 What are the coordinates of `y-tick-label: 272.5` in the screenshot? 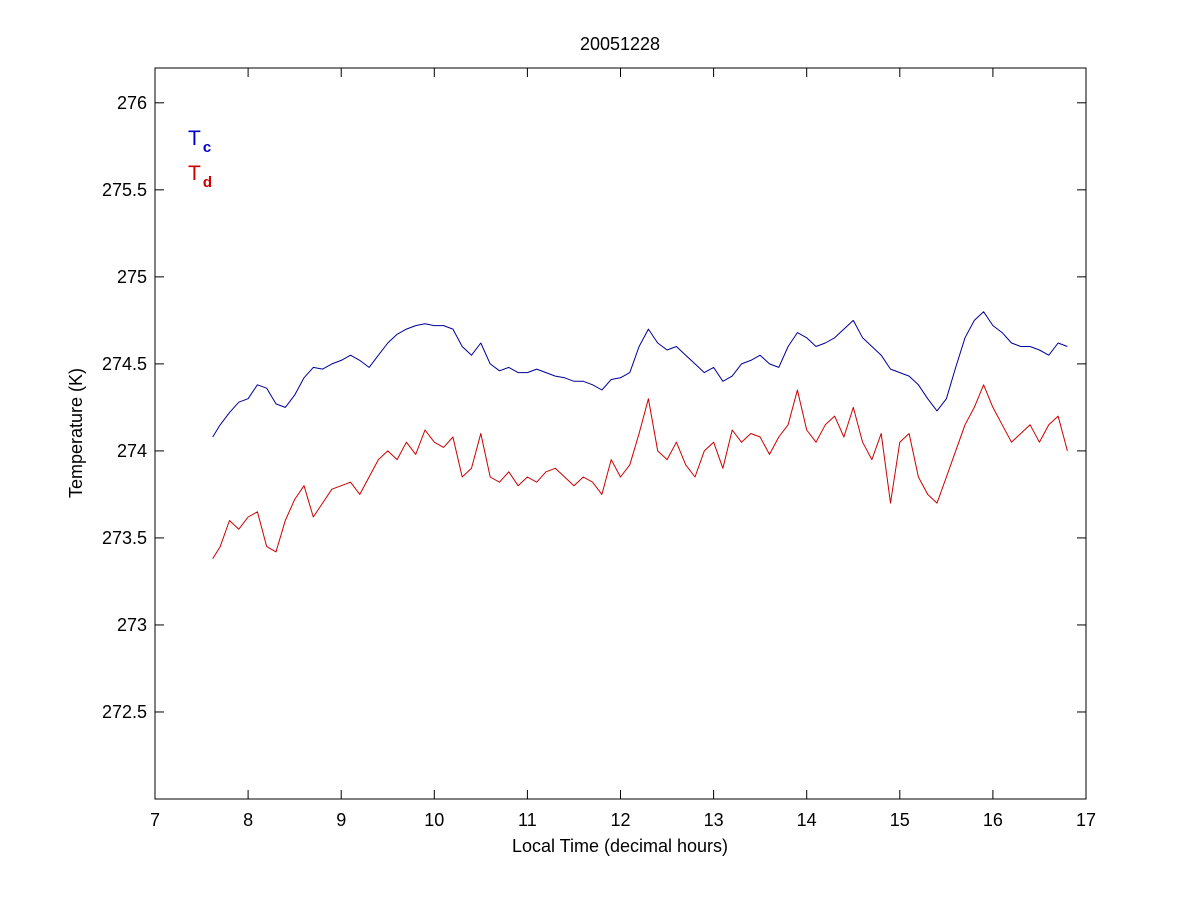 It's located at (124, 712).